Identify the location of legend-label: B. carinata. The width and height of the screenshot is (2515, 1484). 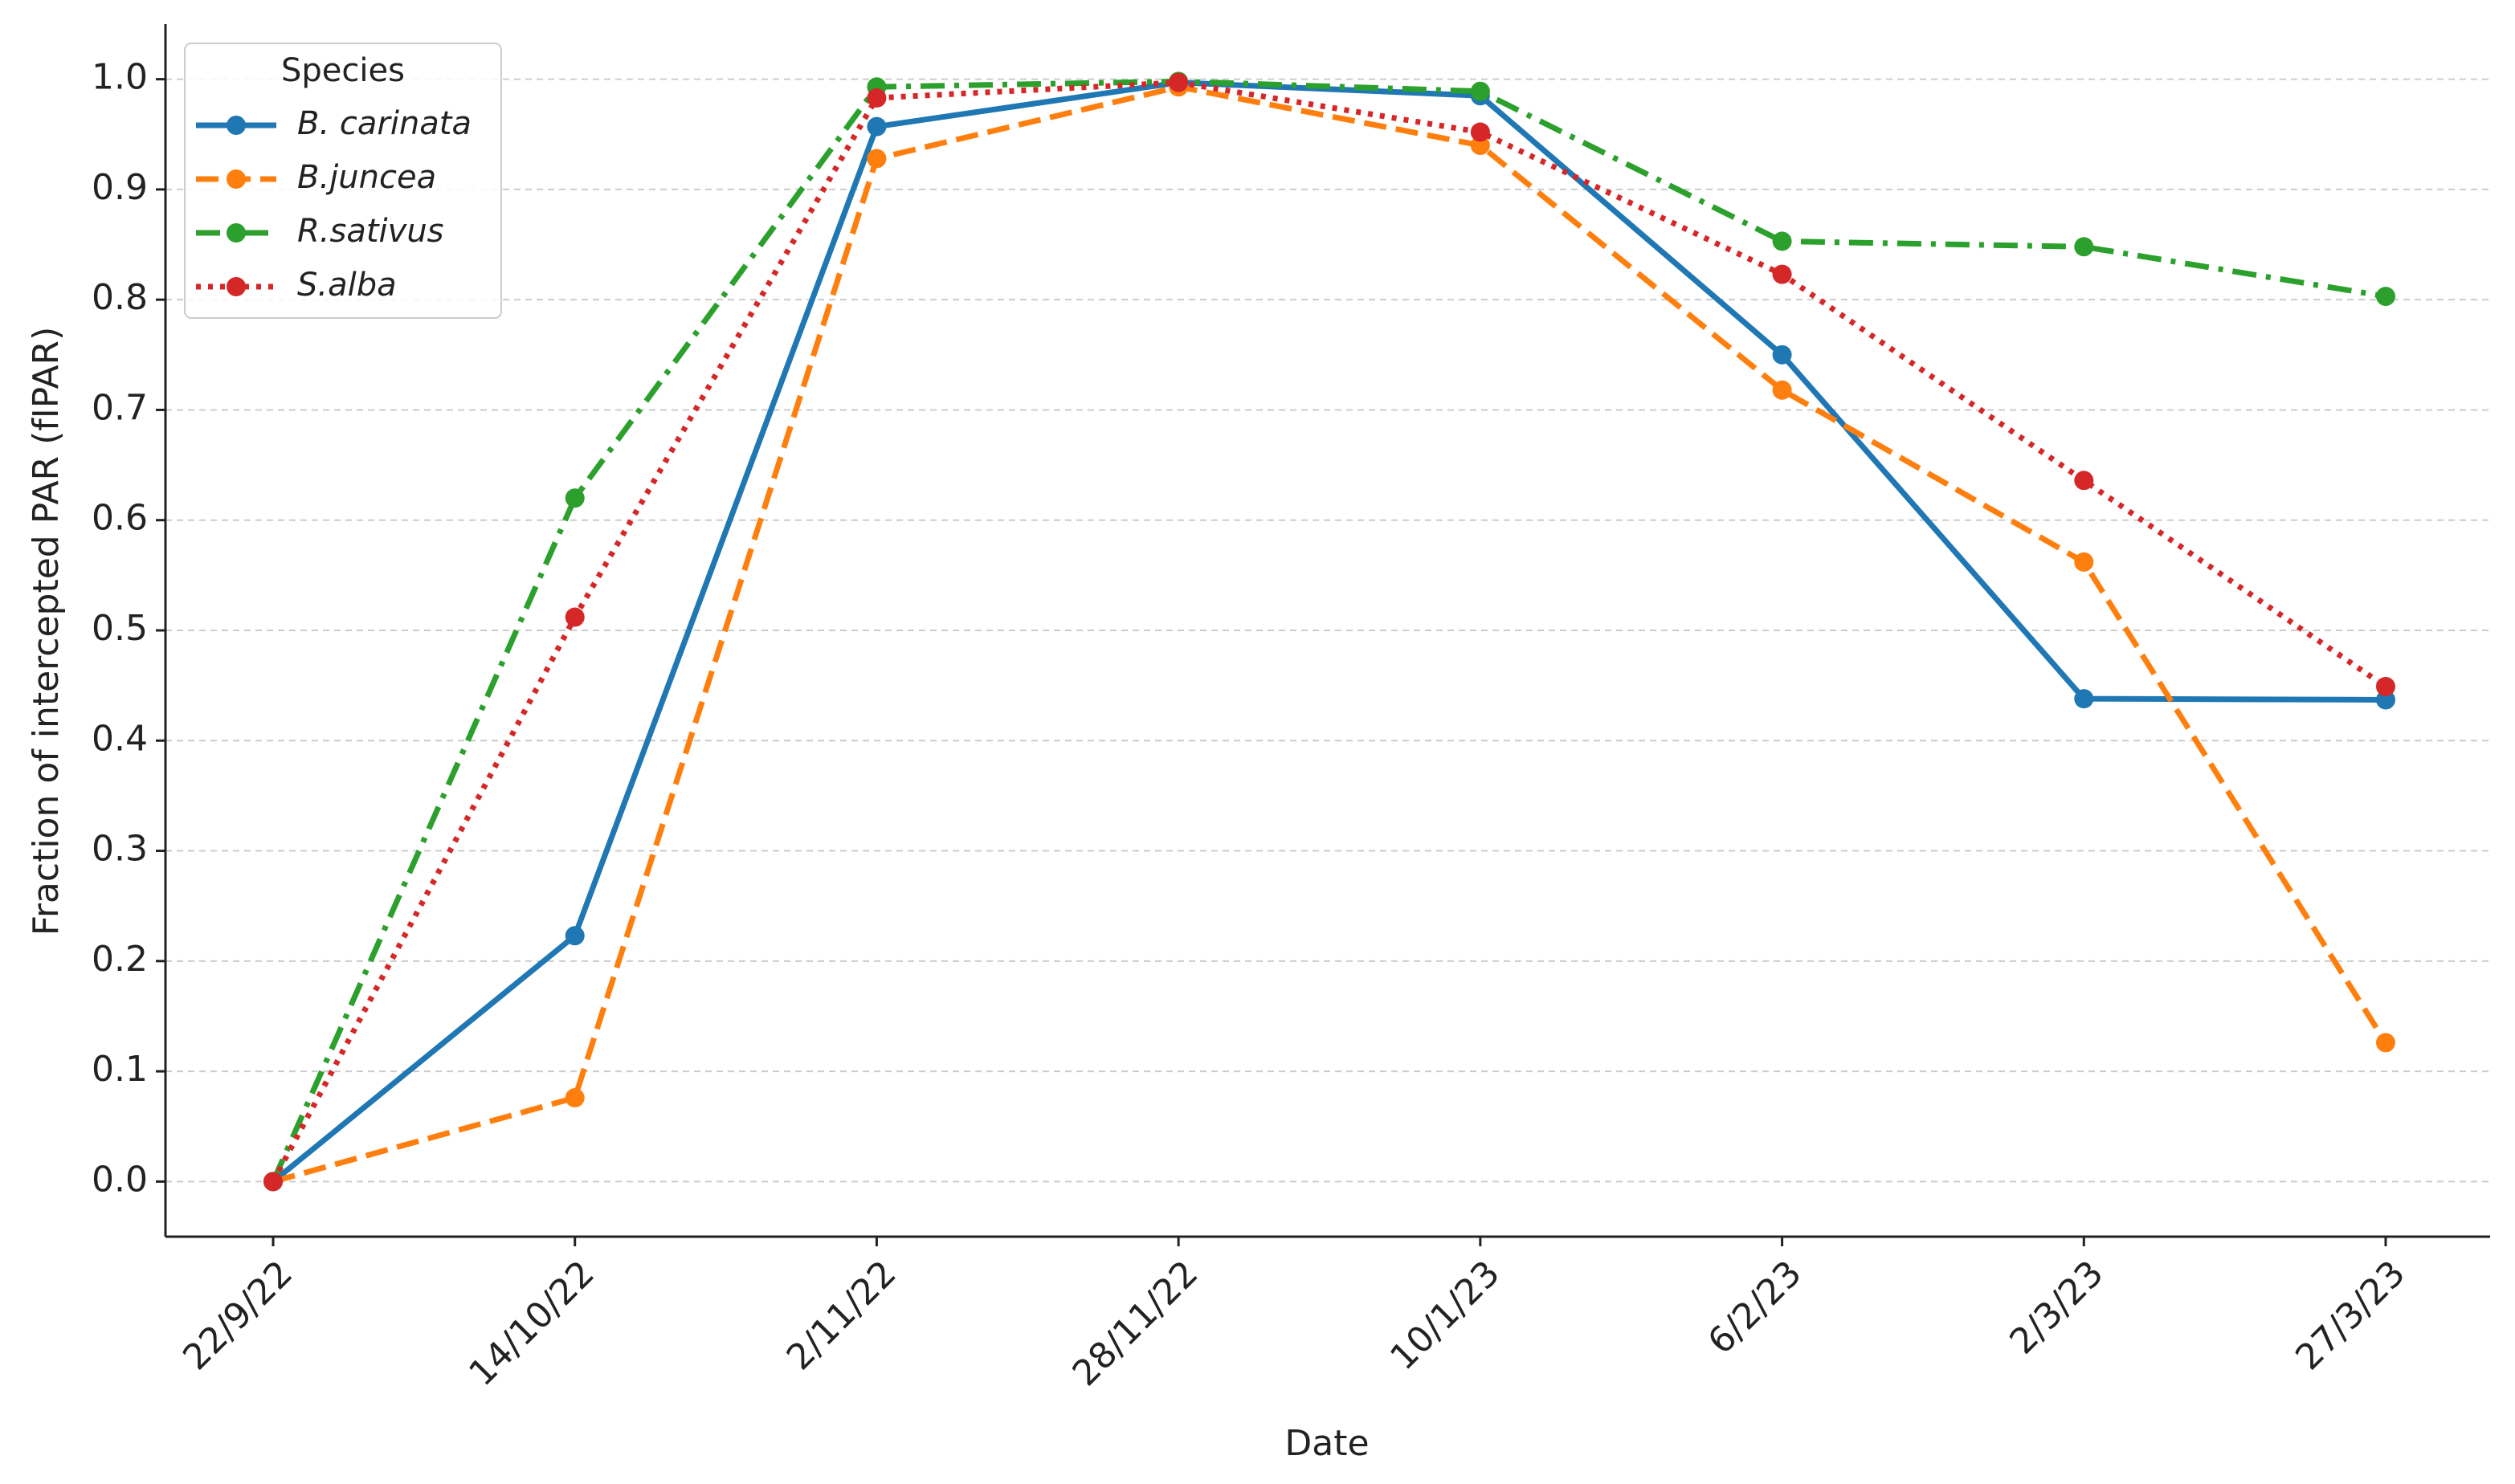
(384, 123).